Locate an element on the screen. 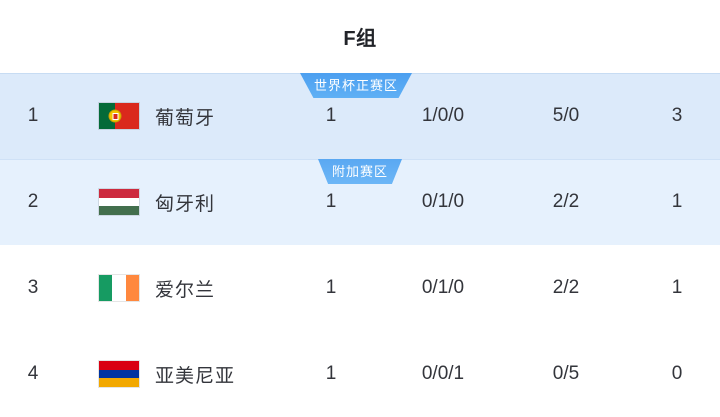 The image size is (720, 417). team-name: 匈牙利 is located at coordinates (185, 204).